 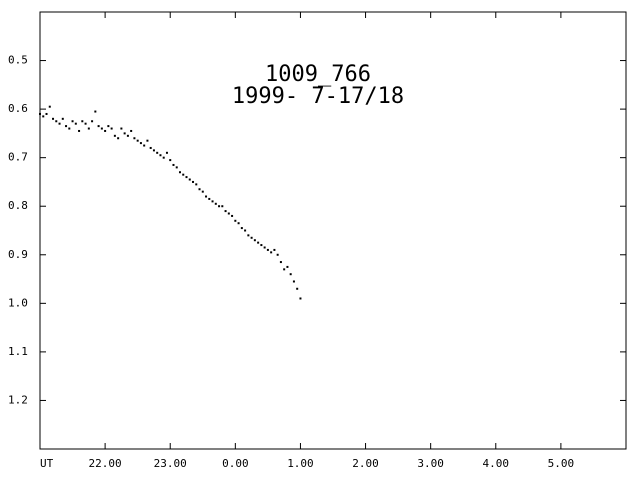 I want to click on y-tick-label: 0.7, so click(x=18, y=157).